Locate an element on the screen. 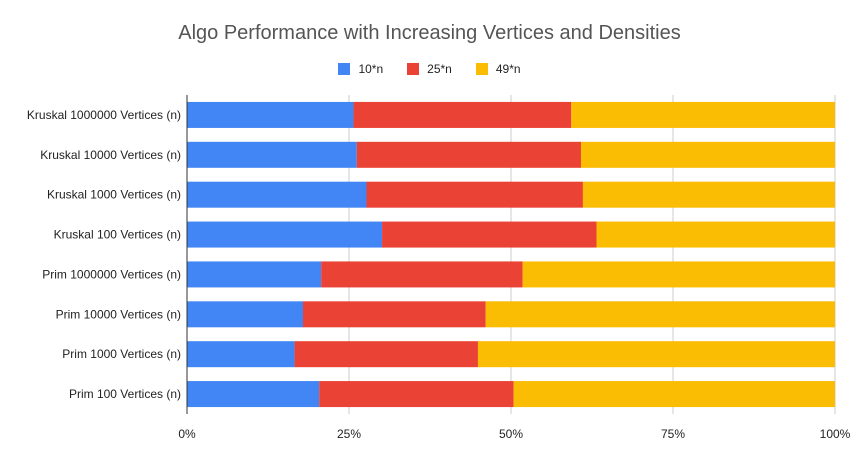  y-category-label: Kruskal 100 Vertices (n) is located at coordinates (117, 235).